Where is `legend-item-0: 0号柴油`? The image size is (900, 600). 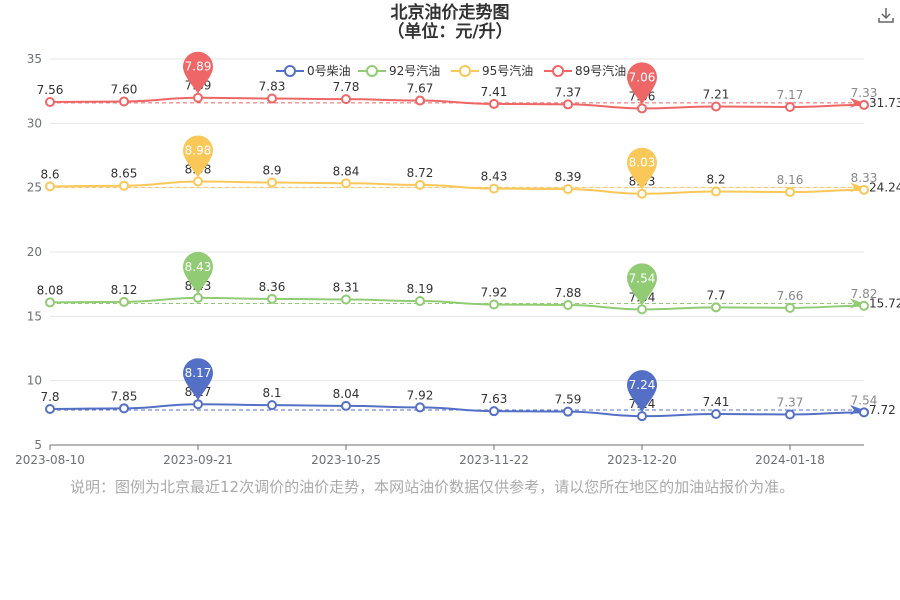
legend-item-0: 0号柴油 is located at coordinates (313, 71).